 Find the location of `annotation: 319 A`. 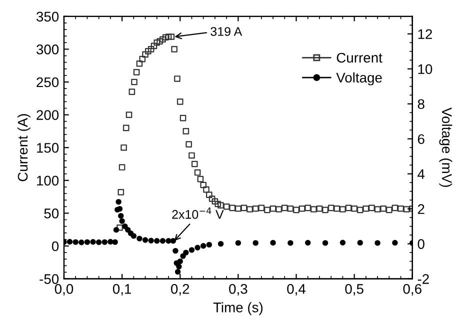

annotation: 319 A is located at coordinates (226, 31).